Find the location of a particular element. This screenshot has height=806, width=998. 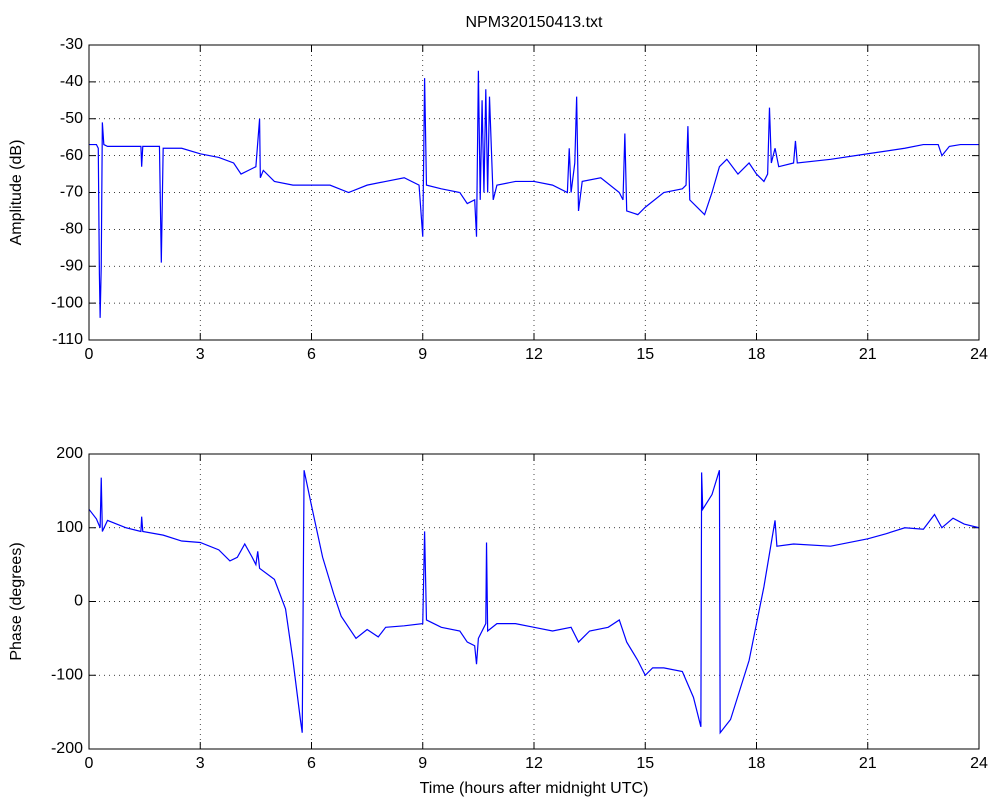

y-tick-label: -110 is located at coordinates (67, 339).